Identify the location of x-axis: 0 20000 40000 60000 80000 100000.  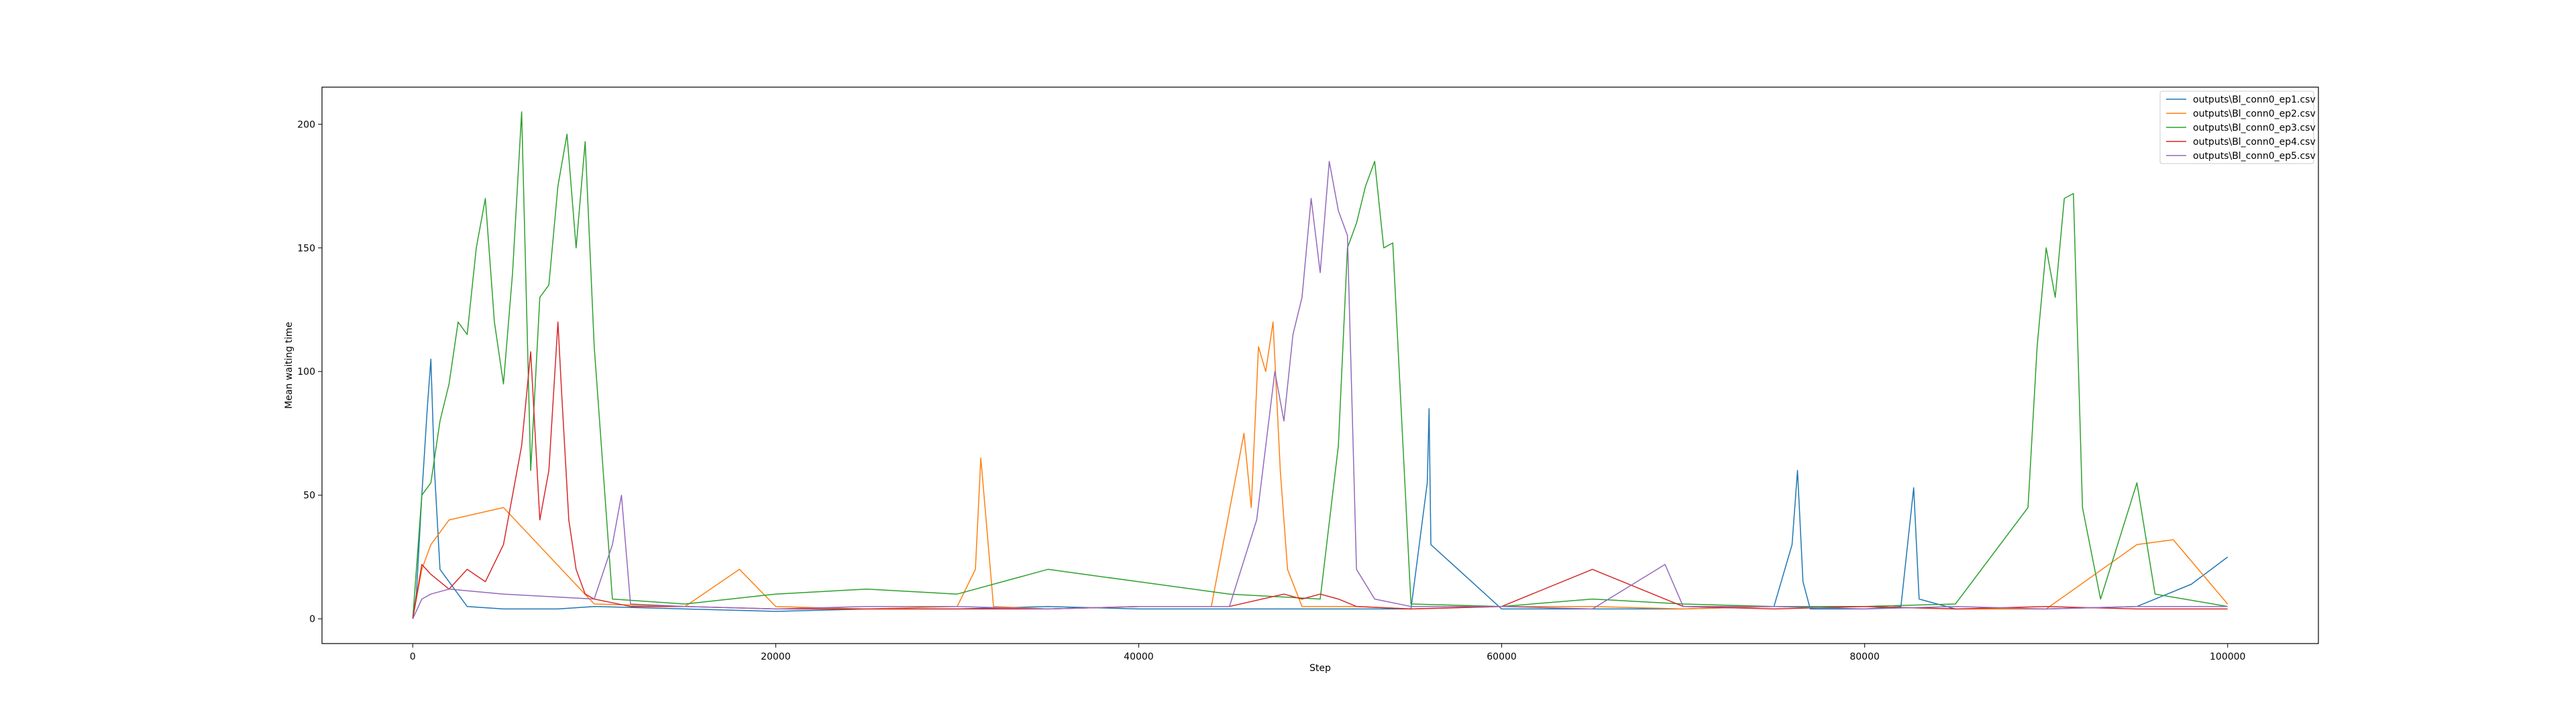
(1327, 653).